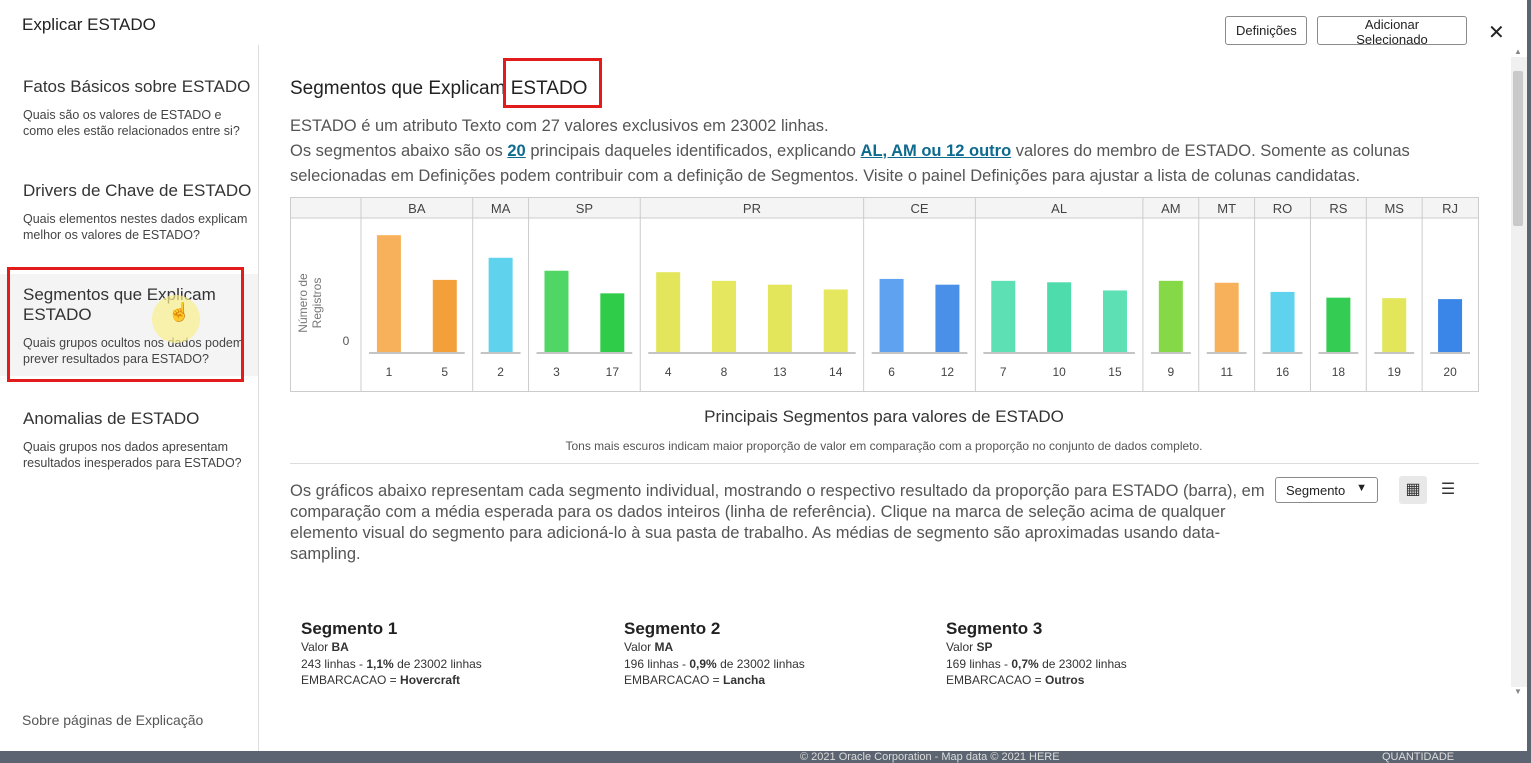 The width and height of the screenshot is (1531, 763). I want to click on x-tick-label: 8, so click(724, 372).